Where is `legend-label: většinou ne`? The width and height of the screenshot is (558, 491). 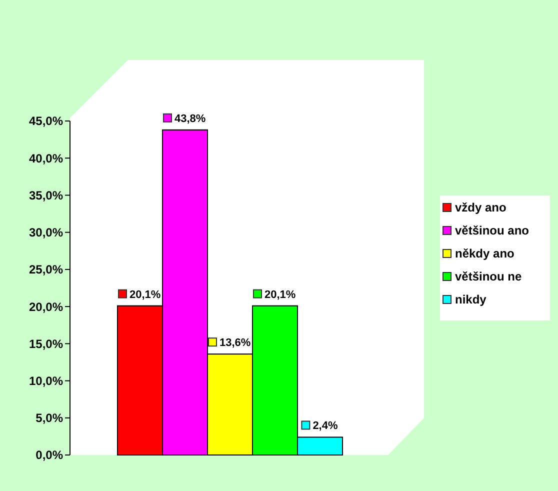 legend-label: většinou ne is located at coordinates (488, 277).